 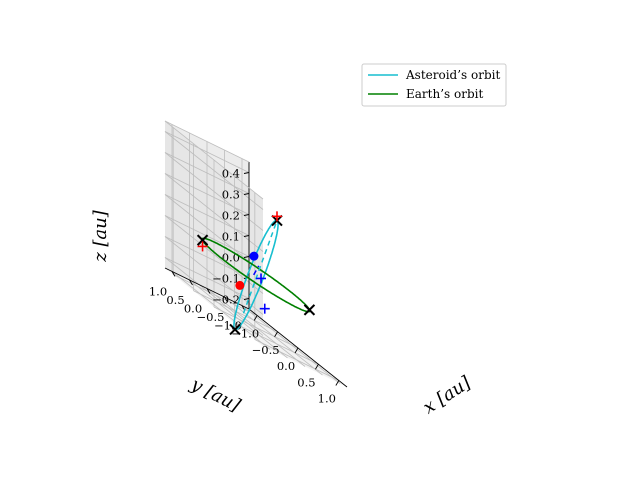 What do you see at coordinates (175, 300) in the screenshot?
I see `y-tick-label: 0.5` at bounding box center [175, 300].